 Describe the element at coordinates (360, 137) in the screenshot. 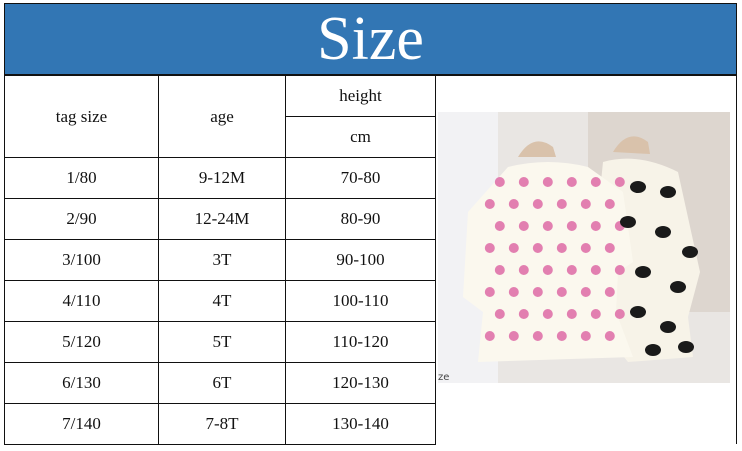

I see `header-unit: cm` at that location.